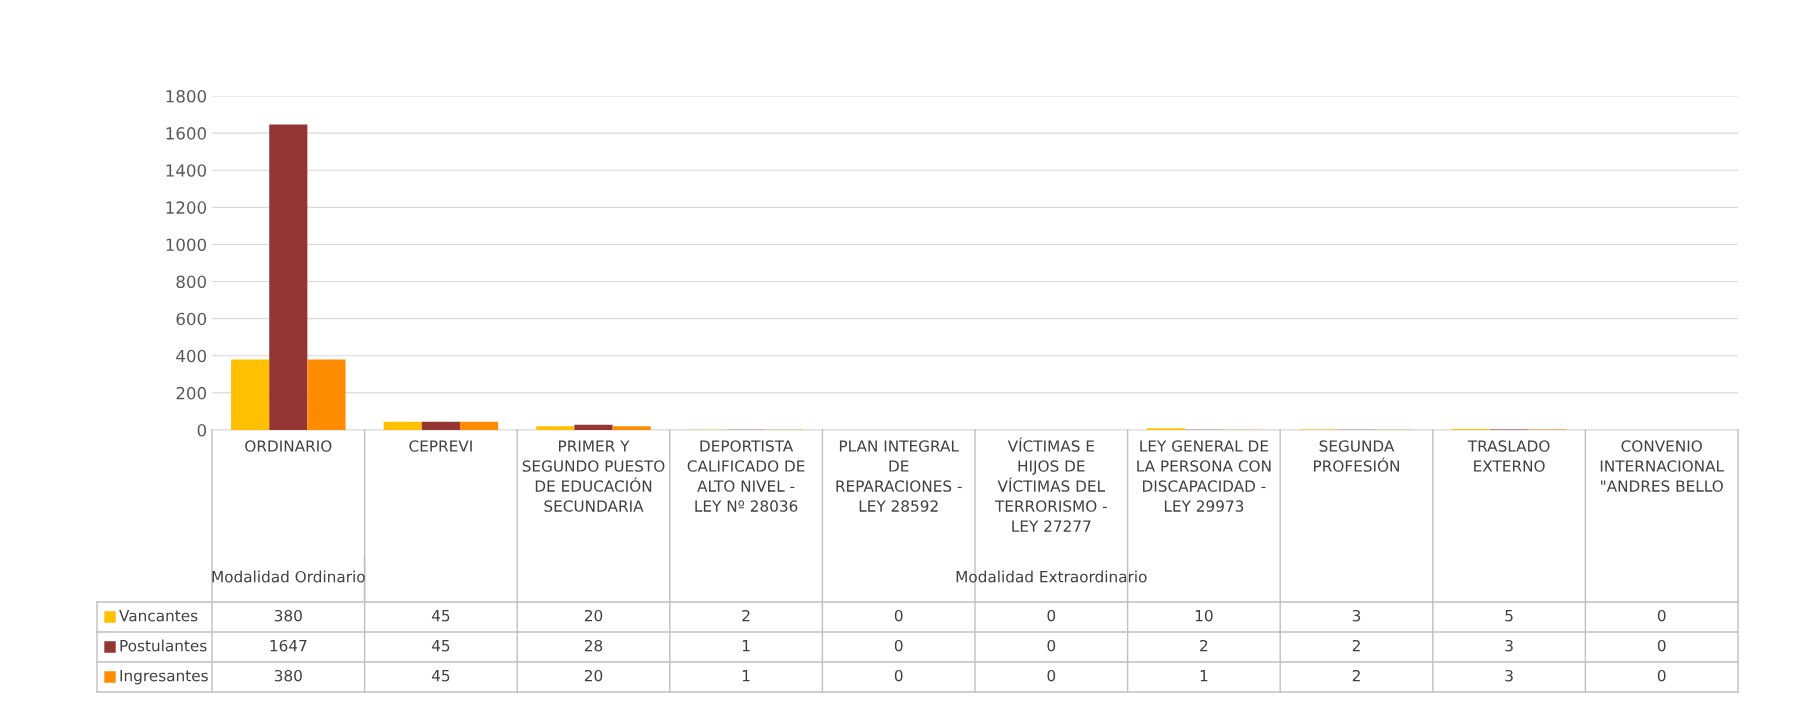 The width and height of the screenshot is (1799, 707). Describe the element at coordinates (288, 446) in the screenshot. I see `x-tick-label: ORDINARIO` at that location.